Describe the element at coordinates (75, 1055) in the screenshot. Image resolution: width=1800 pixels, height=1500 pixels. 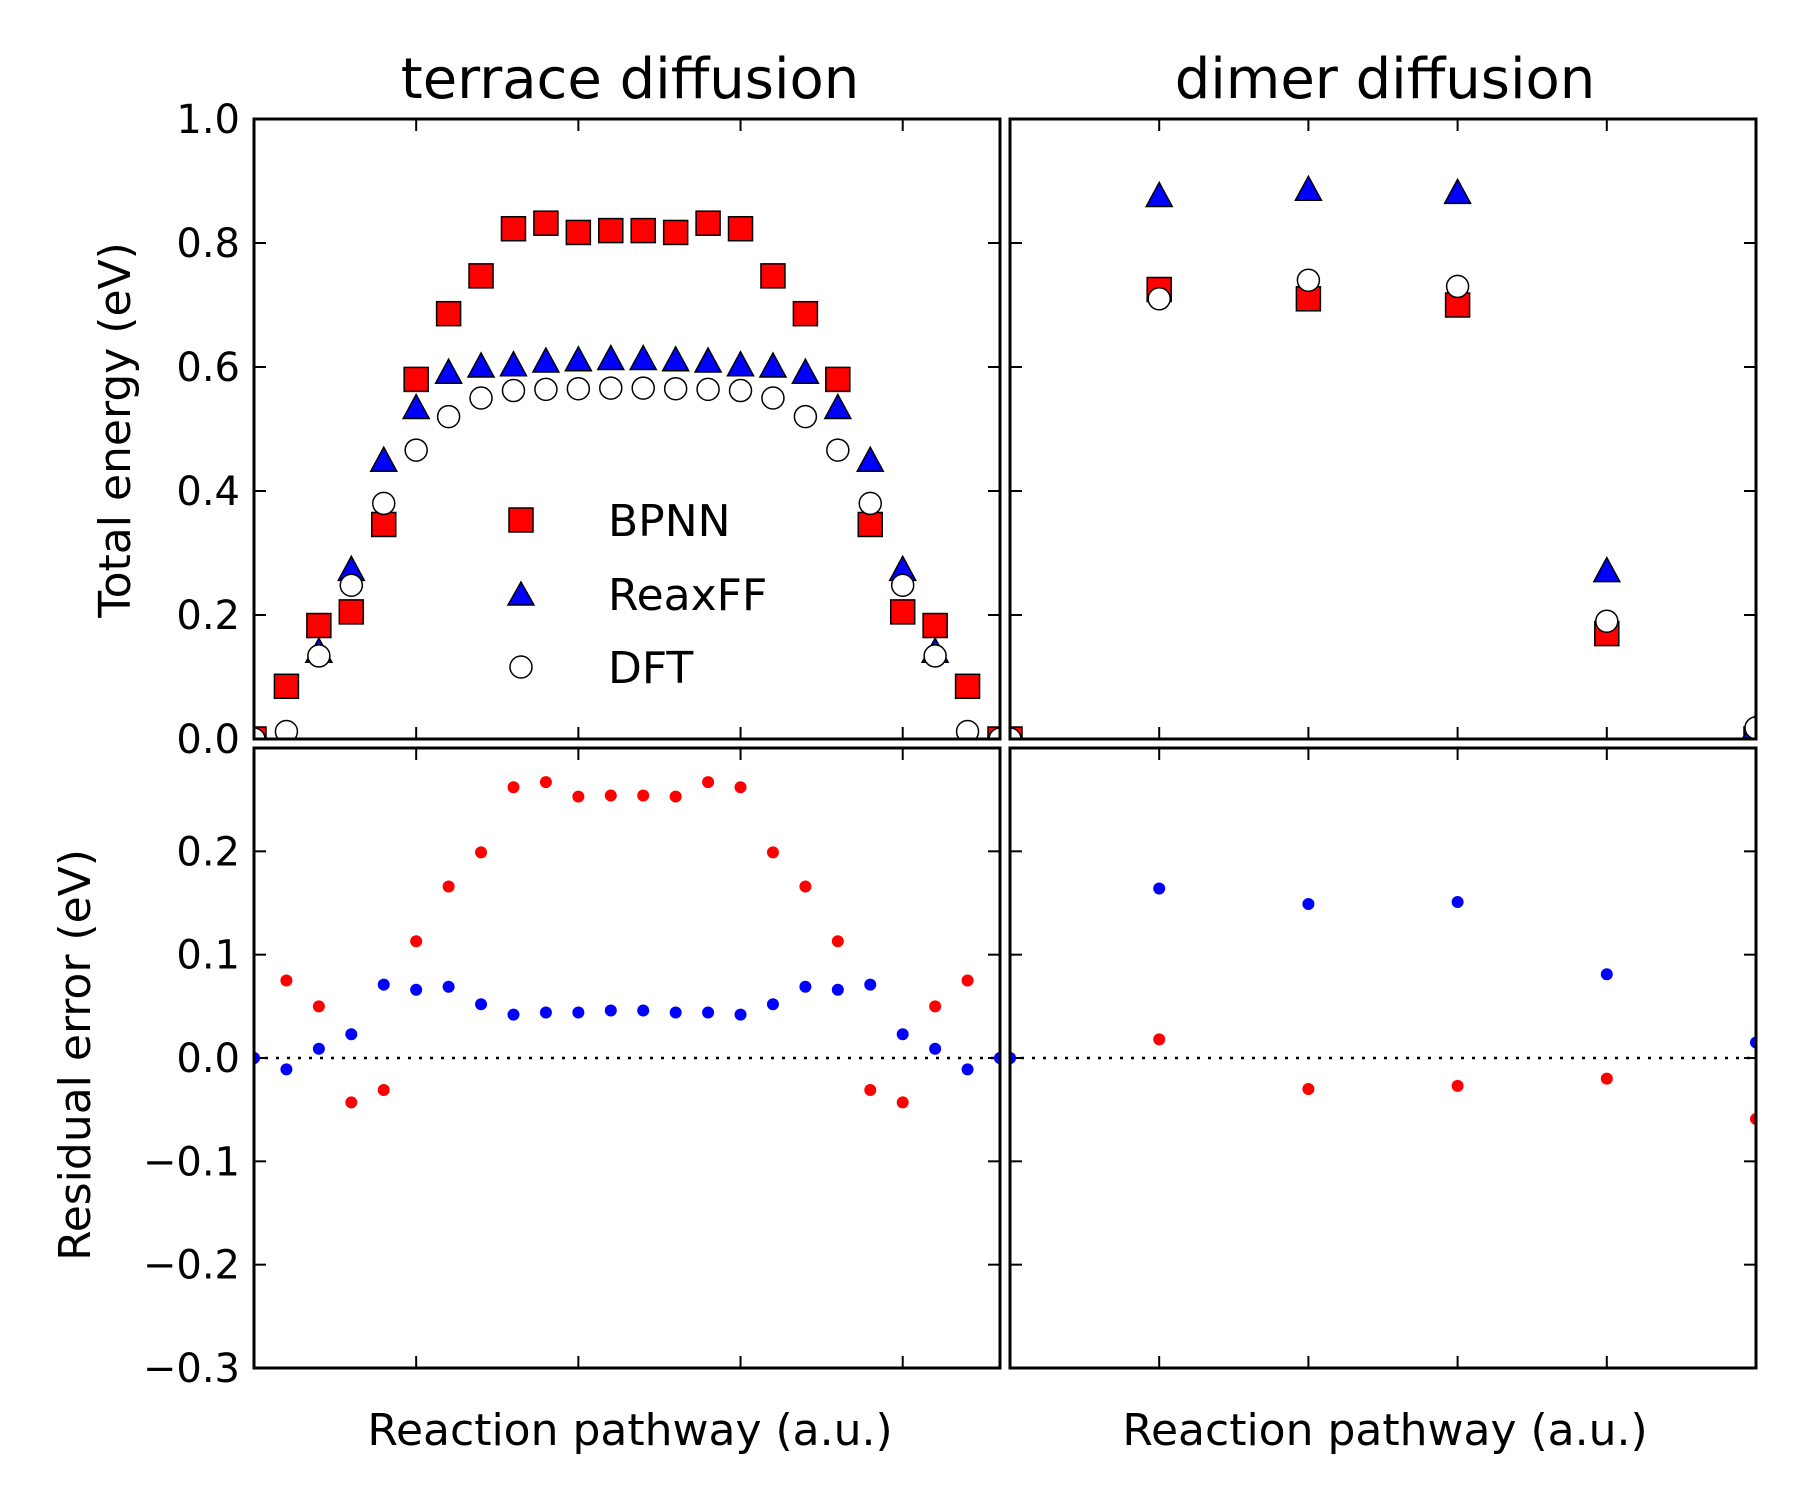
I see `y-axis-label-residual-error: Residual error (eV)` at that location.